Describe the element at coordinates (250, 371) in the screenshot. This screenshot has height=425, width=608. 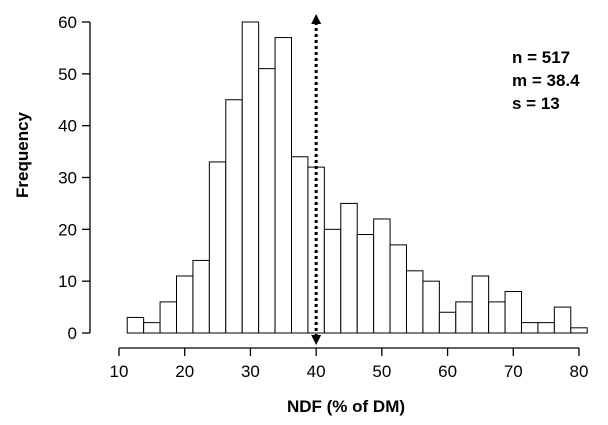
I see `x-tick-label: 30` at that location.